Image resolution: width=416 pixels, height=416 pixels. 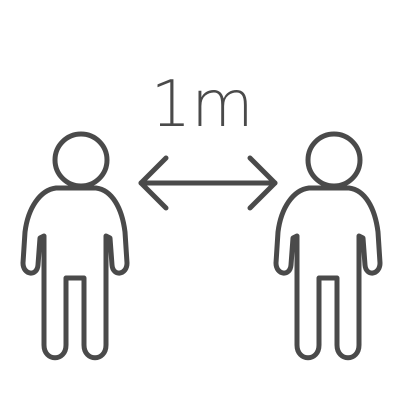 I want to click on distance-label: 1m, so click(x=201, y=105).